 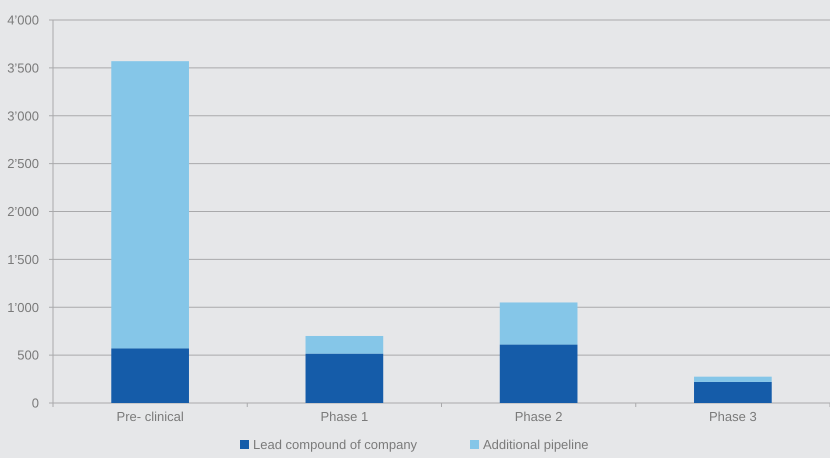 I want to click on y-tick-label: 3’000, so click(x=23, y=116).